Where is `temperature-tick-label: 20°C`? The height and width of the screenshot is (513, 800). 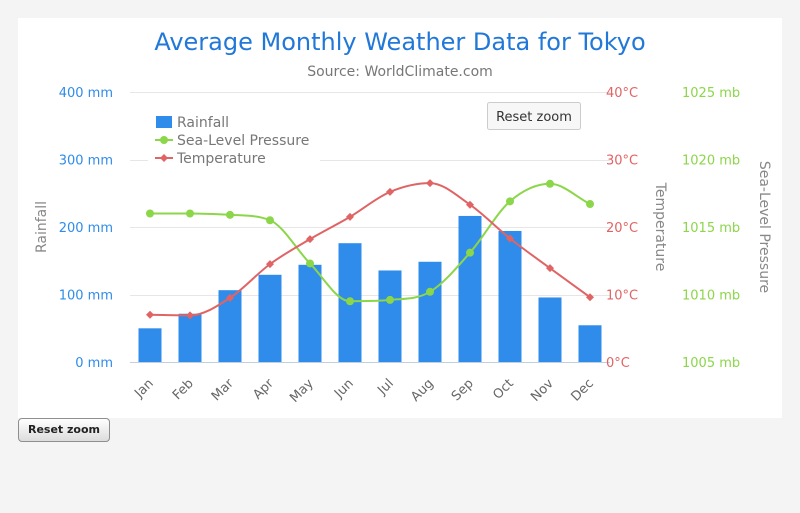 temperature-tick-label: 20°C is located at coordinates (622, 228).